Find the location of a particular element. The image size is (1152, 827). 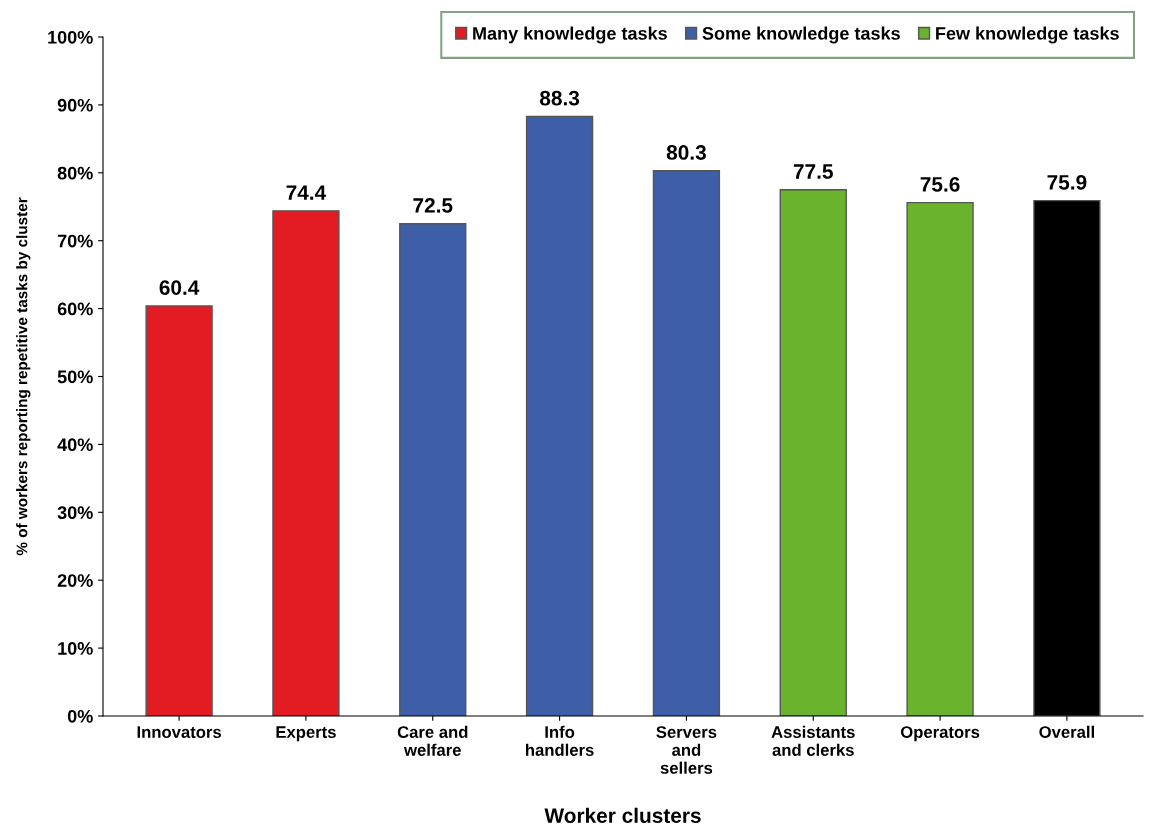

y-tick-label: 20% is located at coordinates (75, 580).